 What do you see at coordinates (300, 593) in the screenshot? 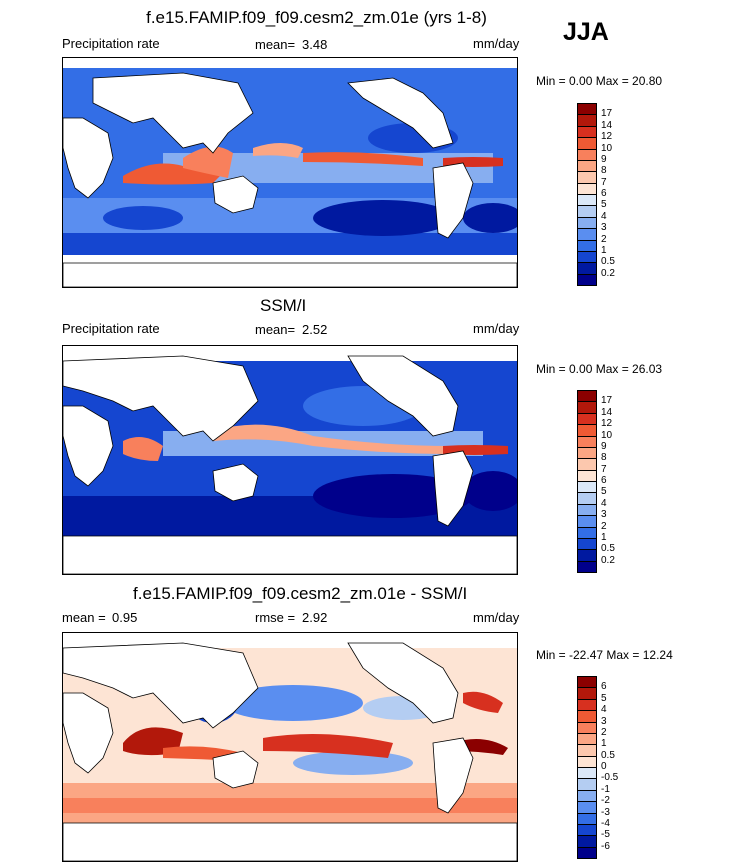
I see `panel3-title: f.e15.FAMIP.f09_f09.cesm2_zm.01e - SSM/I` at bounding box center [300, 593].